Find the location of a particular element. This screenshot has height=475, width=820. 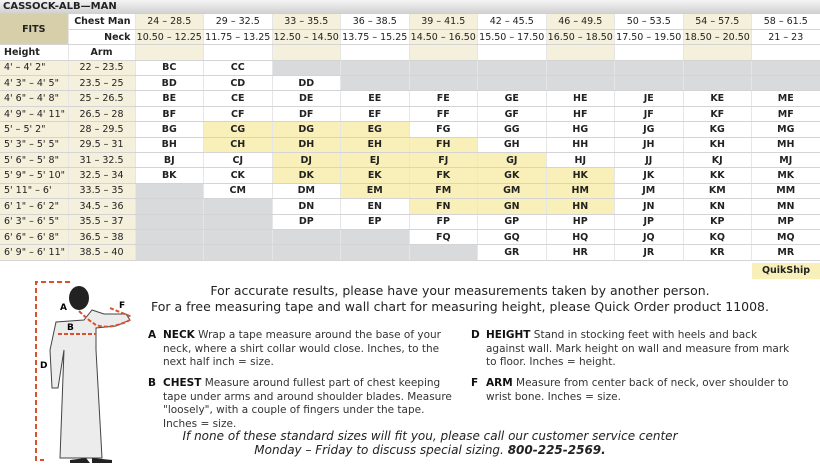

size-code: HN is located at coordinates (580, 206).